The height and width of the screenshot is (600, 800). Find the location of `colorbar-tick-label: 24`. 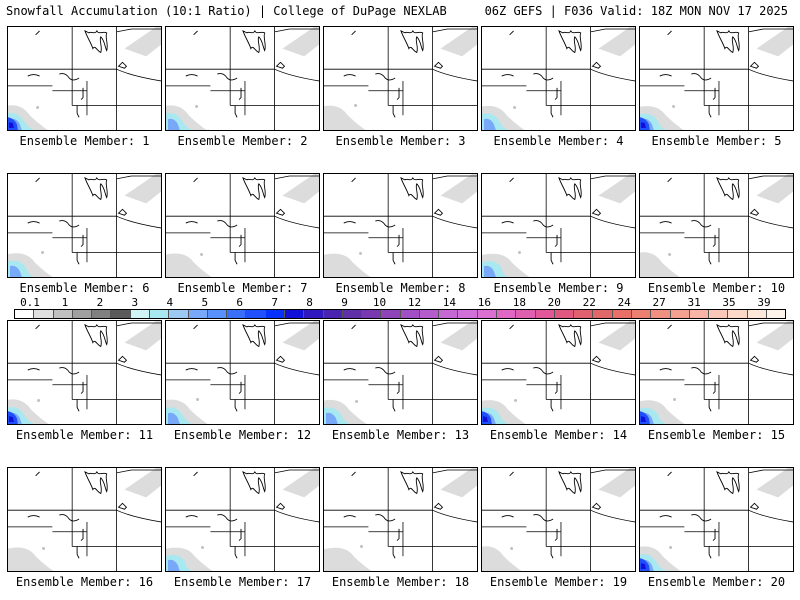

colorbar-tick-label: 24 is located at coordinates (624, 302).